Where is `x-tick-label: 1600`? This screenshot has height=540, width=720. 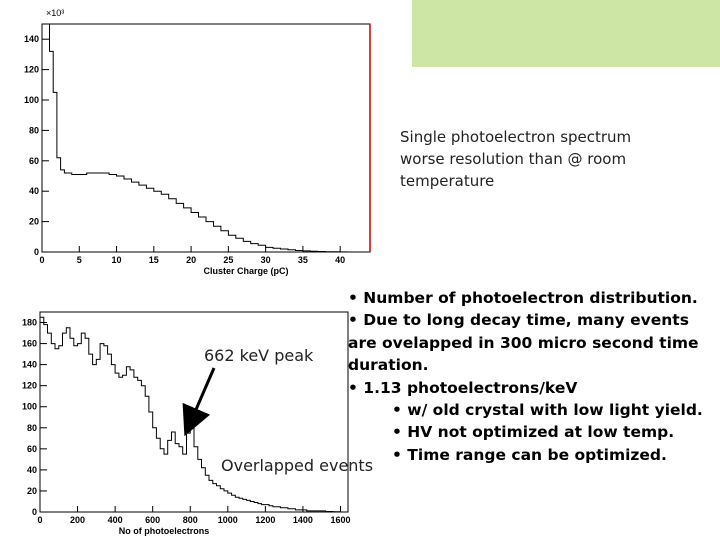
x-tick-label: 1600 is located at coordinates (340, 520).